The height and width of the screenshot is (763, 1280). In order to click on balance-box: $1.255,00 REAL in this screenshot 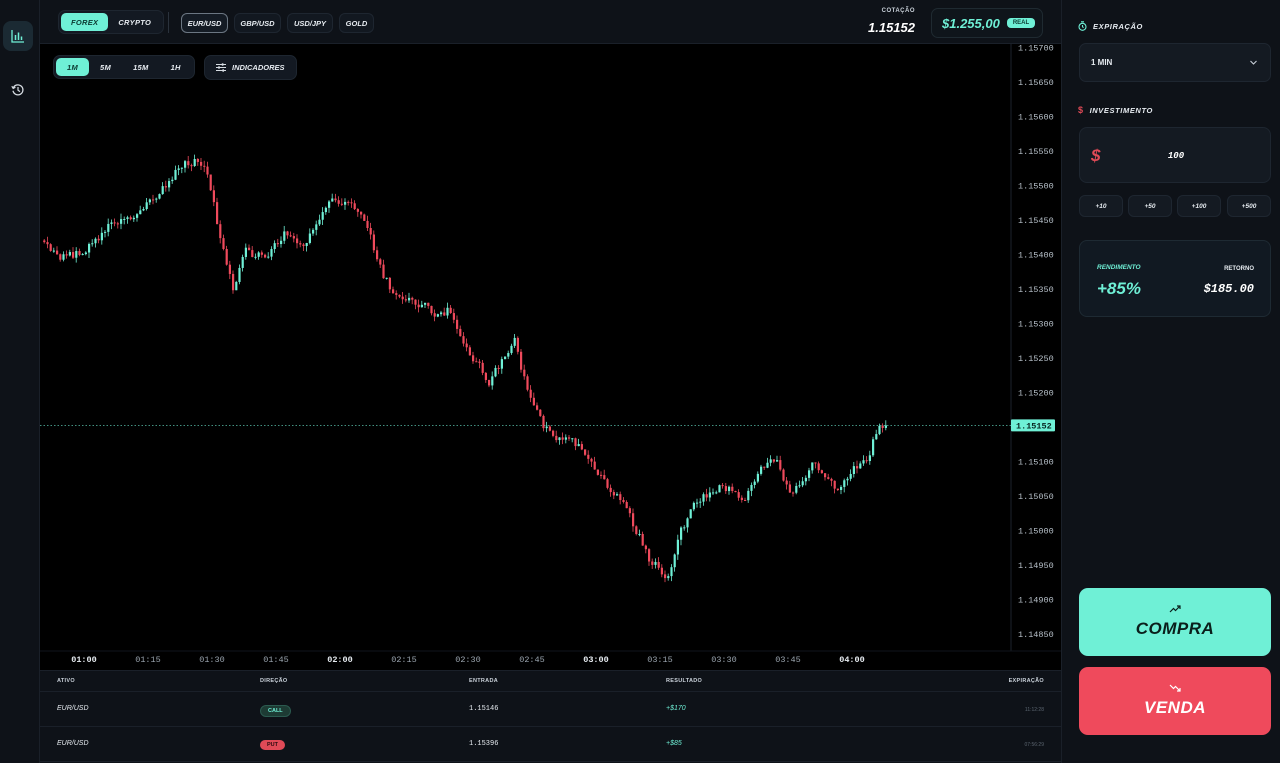, I will do `click(987, 23)`.